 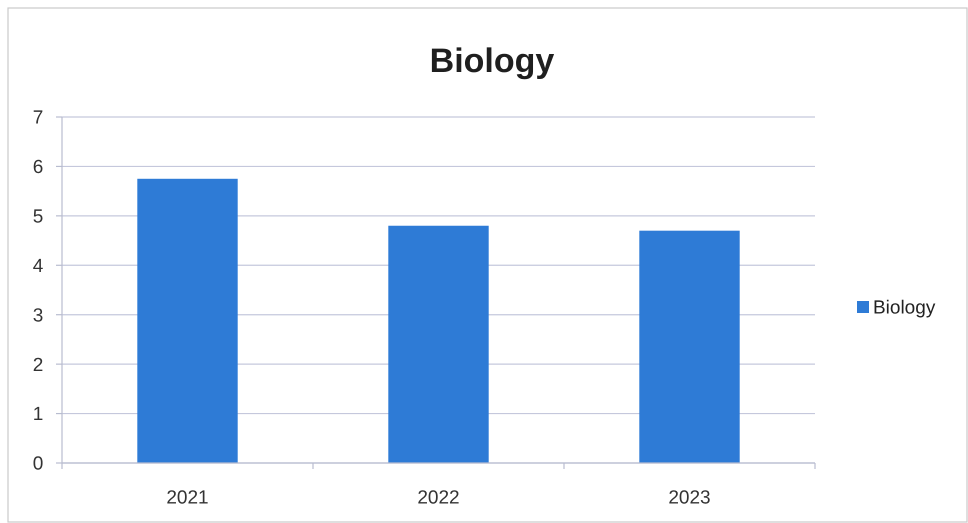 What do you see at coordinates (38, 266) in the screenshot?
I see `y-tick-label: 4` at bounding box center [38, 266].